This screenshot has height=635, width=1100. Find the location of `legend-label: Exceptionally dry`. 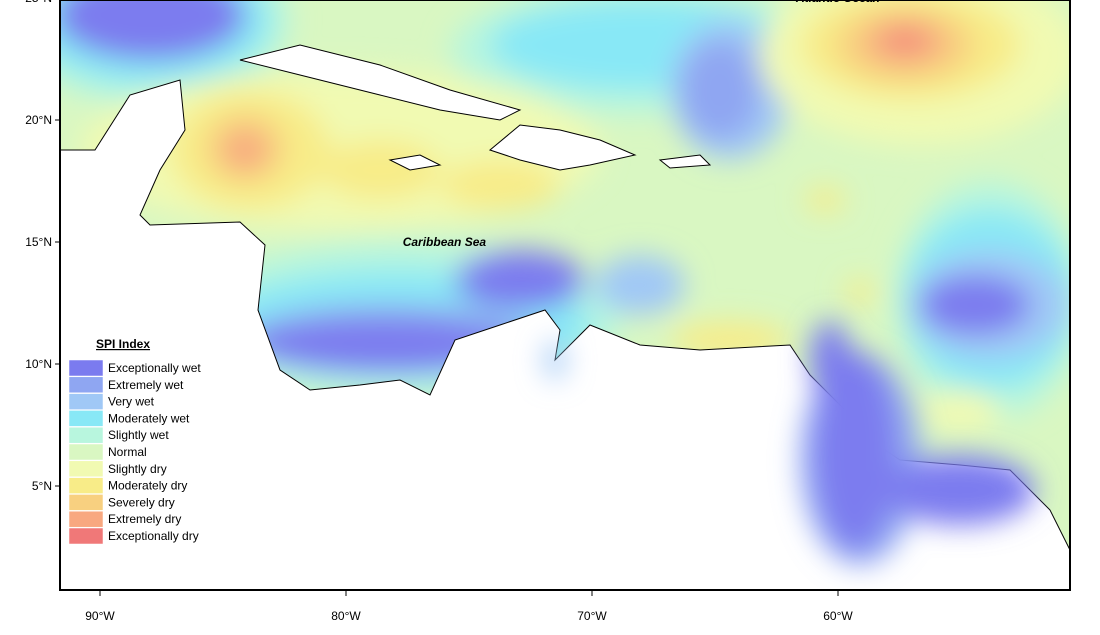

legend-label: Exceptionally dry is located at coordinates (153, 536).